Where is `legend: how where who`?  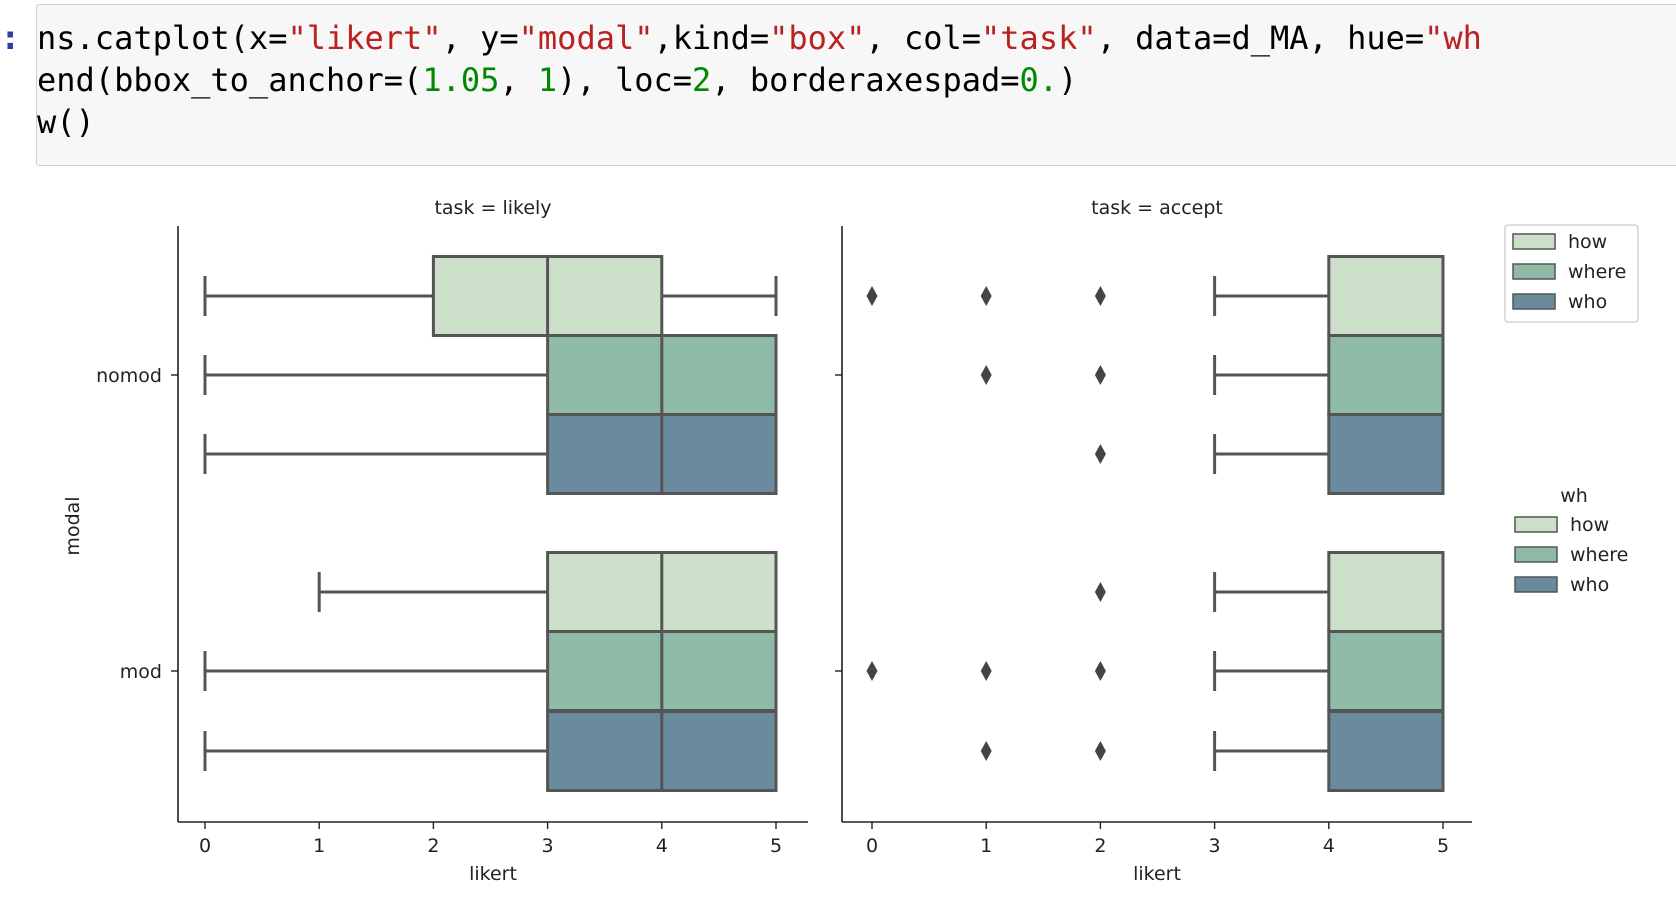 legend: how where who is located at coordinates (1571, 273).